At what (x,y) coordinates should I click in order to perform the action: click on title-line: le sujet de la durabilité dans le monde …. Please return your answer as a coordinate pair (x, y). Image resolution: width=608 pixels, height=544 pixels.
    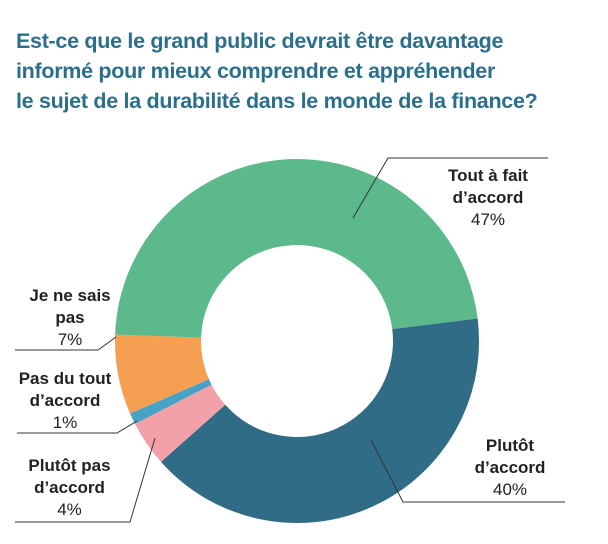
    Looking at the image, I should click on (277, 101).